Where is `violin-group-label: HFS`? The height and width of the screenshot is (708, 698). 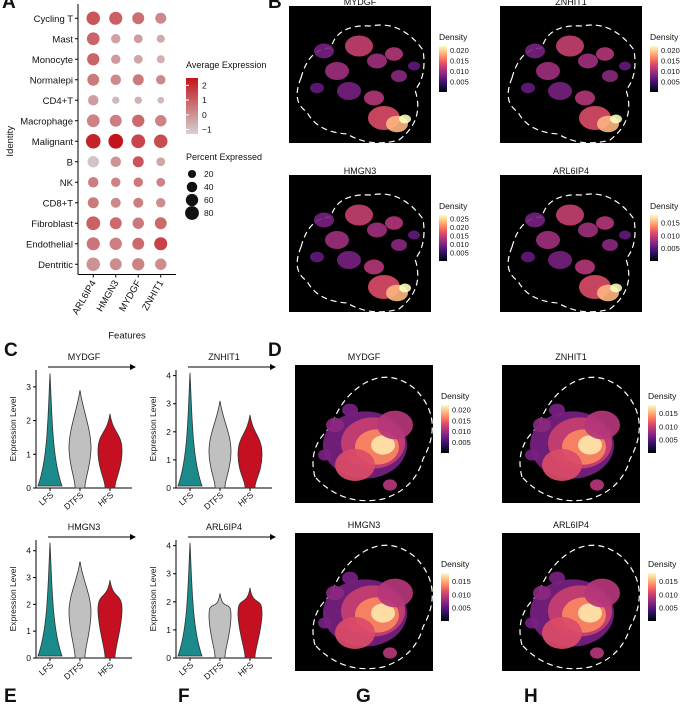
violin-group-label: HFS is located at coordinates (106, 499).